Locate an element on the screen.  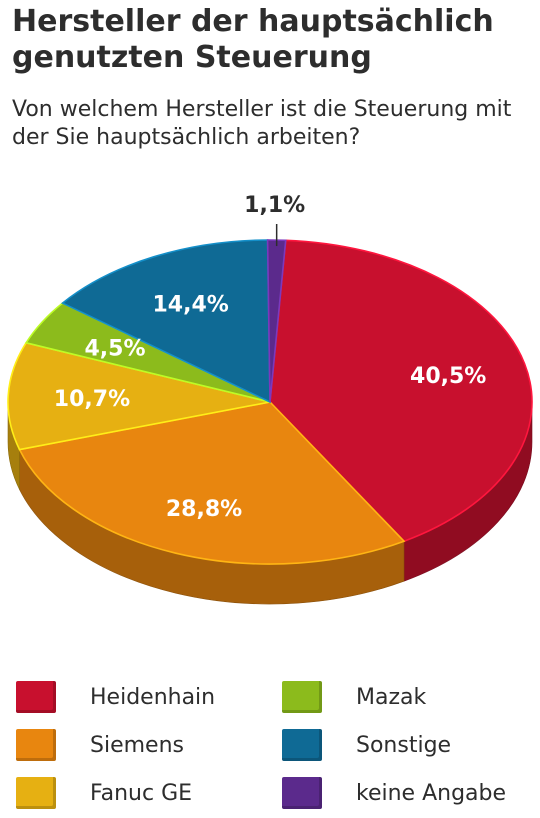
pie-slice-fanuc-ge is located at coordinates (139, 396).